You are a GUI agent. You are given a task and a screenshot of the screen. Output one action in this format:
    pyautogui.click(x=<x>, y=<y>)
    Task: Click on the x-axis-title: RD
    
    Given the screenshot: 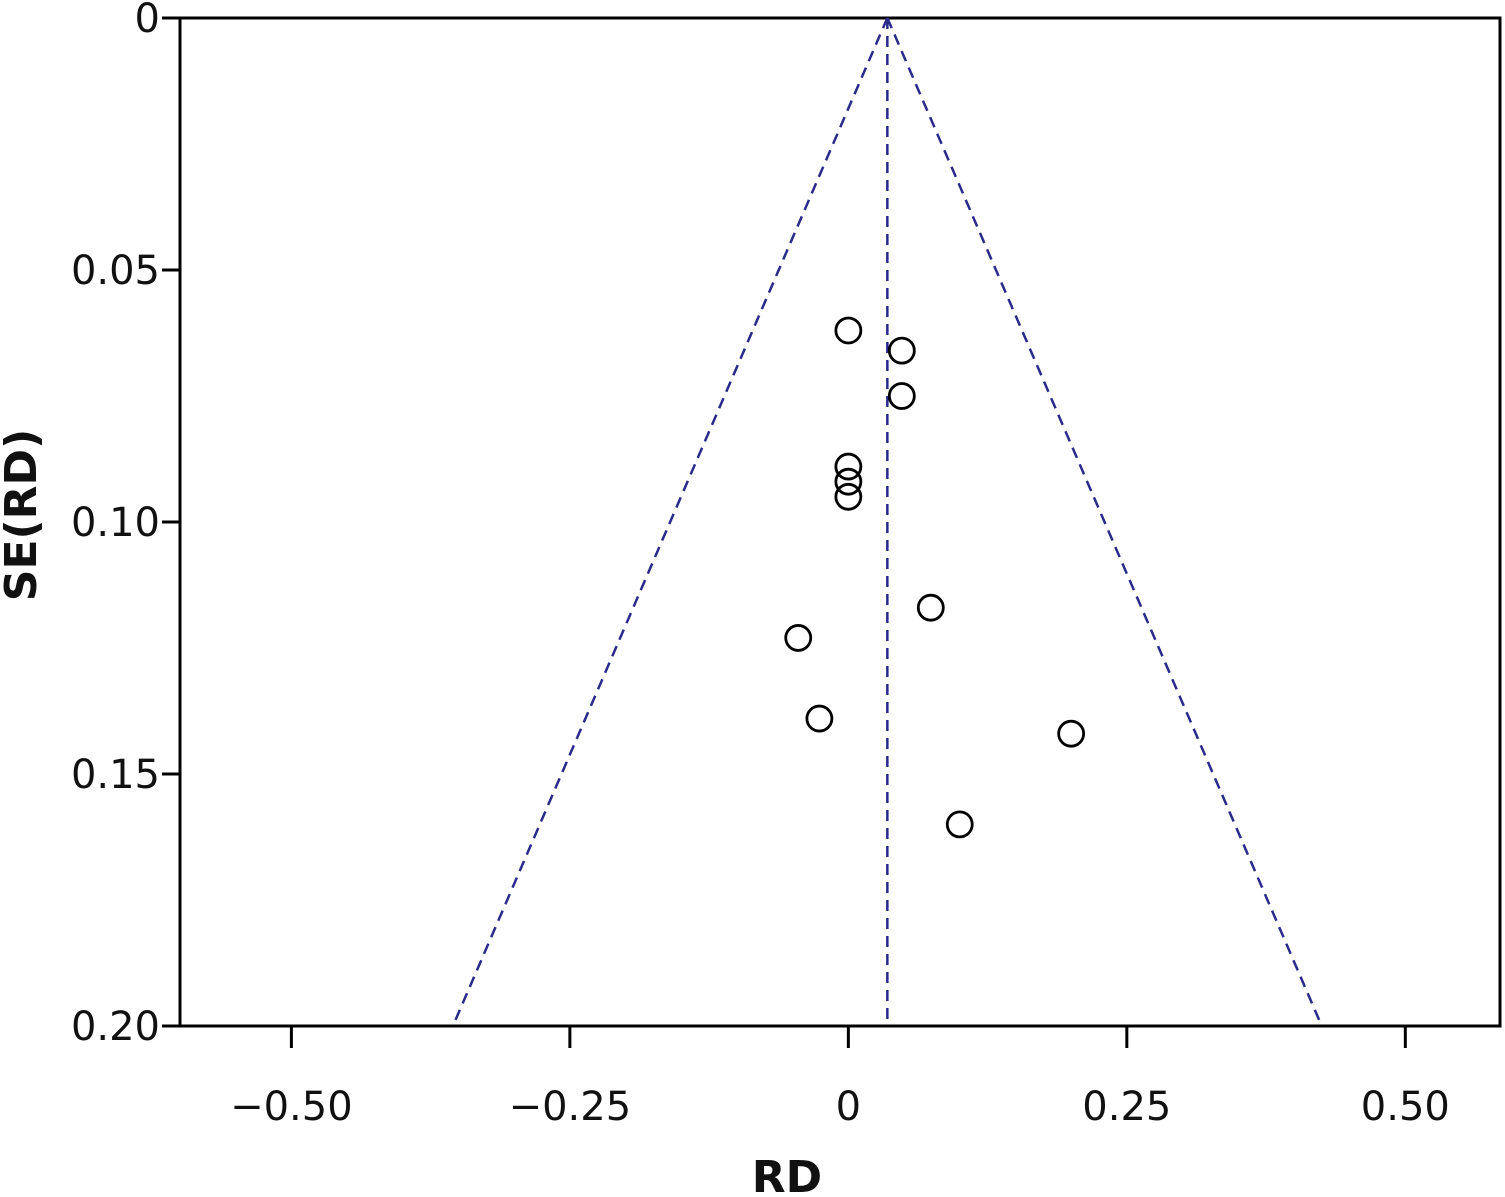 What is the action you would take?
    pyautogui.click(x=787, y=1174)
    